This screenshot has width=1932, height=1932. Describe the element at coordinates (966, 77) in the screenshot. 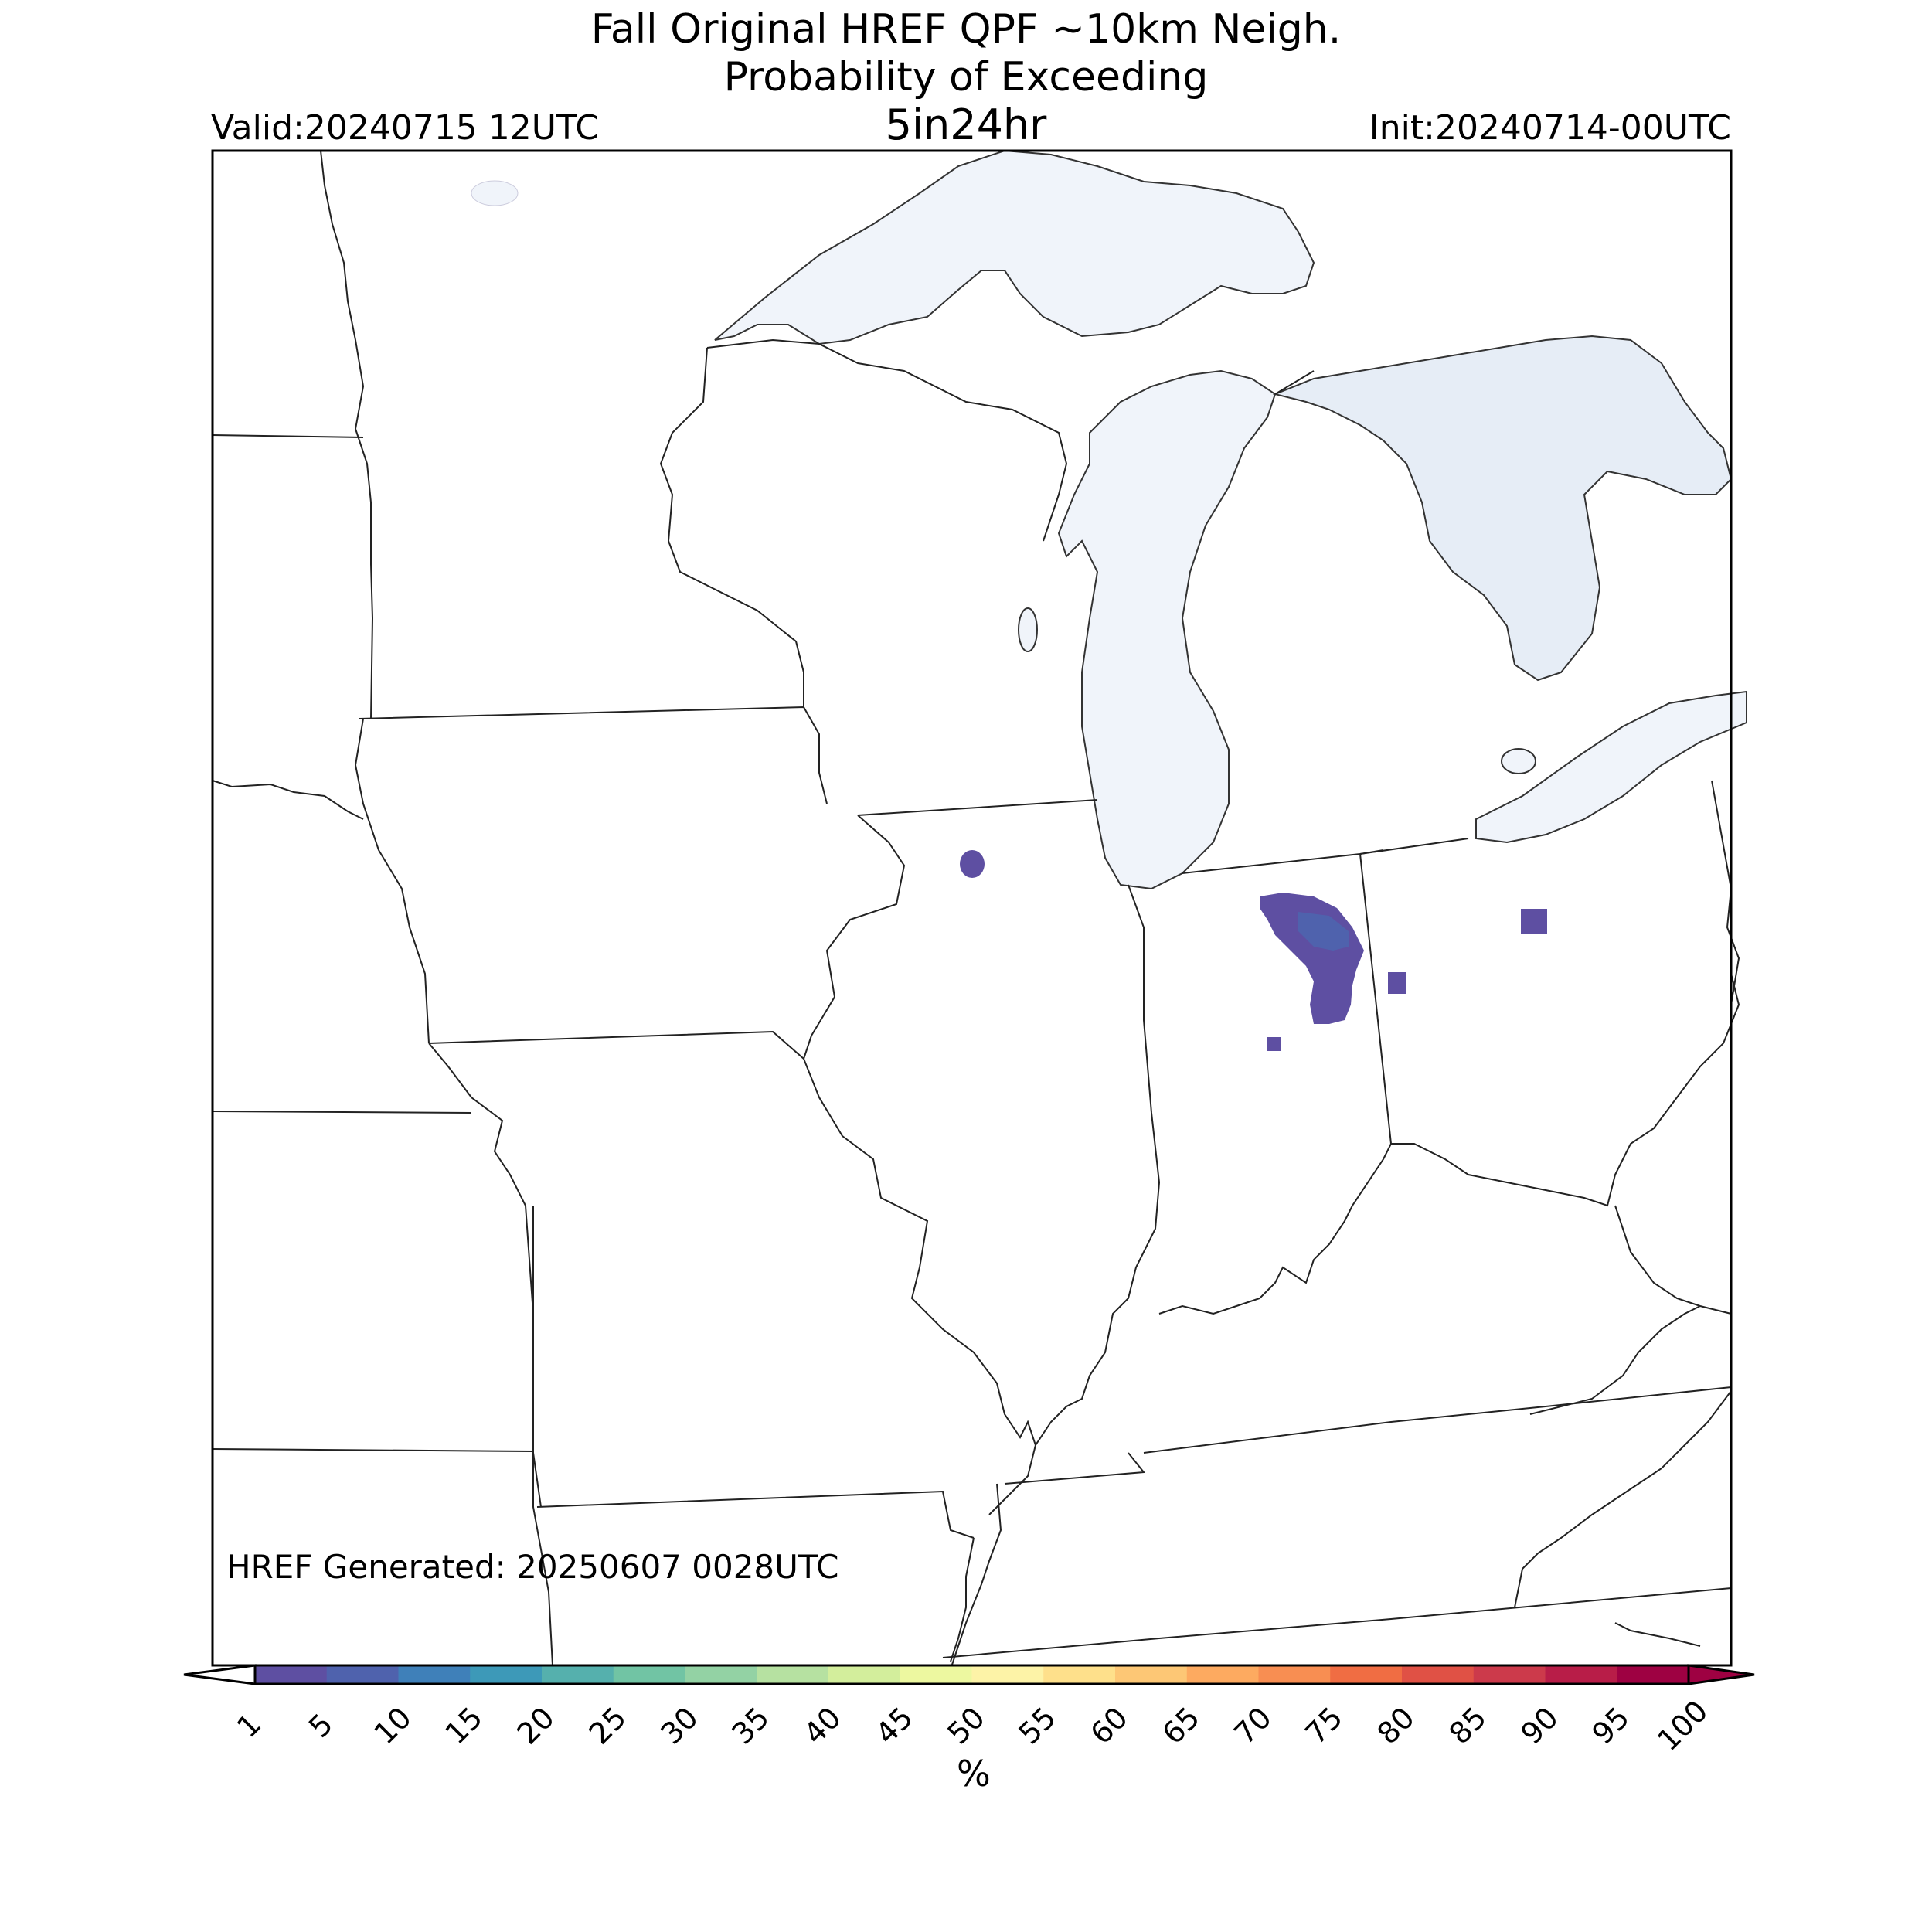

I see `title-line-2: Probability of Exceeding` at that location.